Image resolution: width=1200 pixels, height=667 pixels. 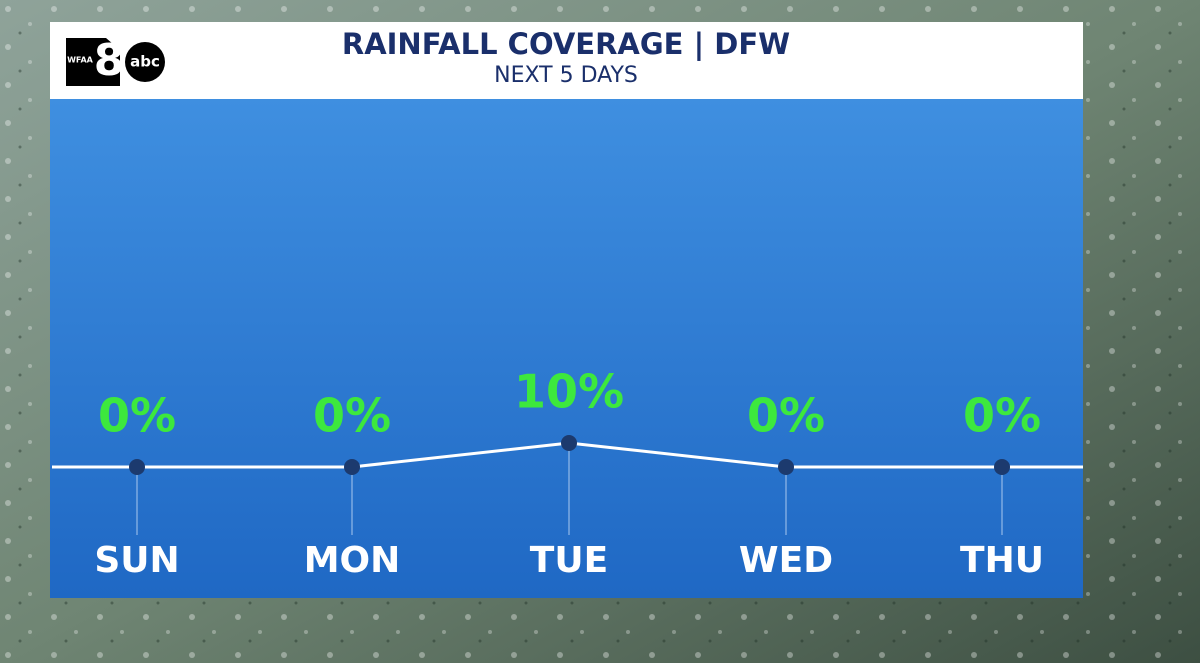 What do you see at coordinates (80, 60) in the screenshot?
I see `logo-station: WFAA` at bounding box center [80, 60].